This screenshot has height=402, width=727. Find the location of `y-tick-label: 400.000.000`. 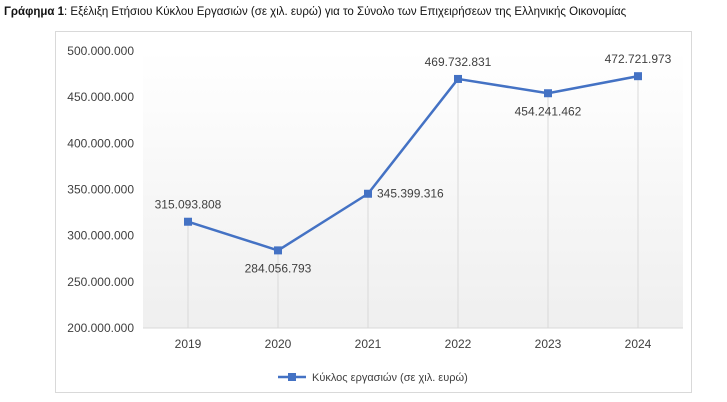

y-tick-label: 400.000.000 is located at coordinates (100, 143).